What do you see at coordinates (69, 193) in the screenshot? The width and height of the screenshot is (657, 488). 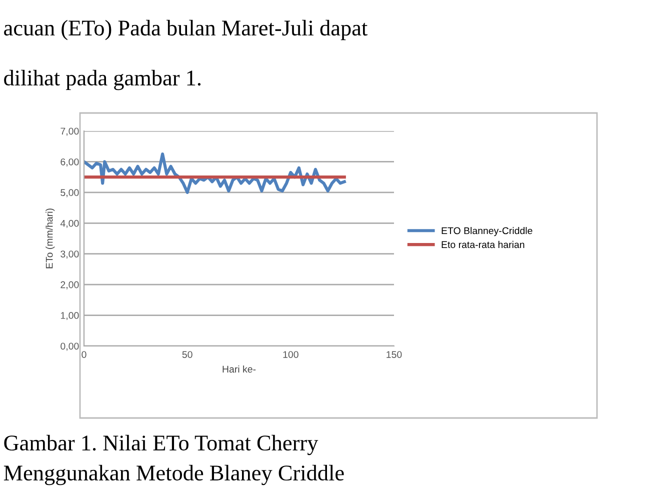 I see `y-tick-label: 5,00` at bounding box center [69, 193].